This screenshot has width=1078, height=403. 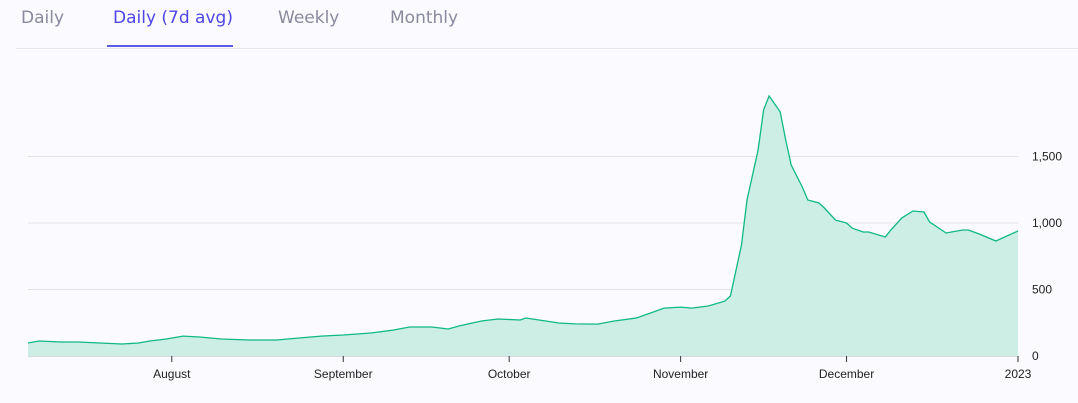 What do you see at coordinates (343, 374) in the screenshot?
I see `x-tick-label: September` at bounding box center [343, 374].